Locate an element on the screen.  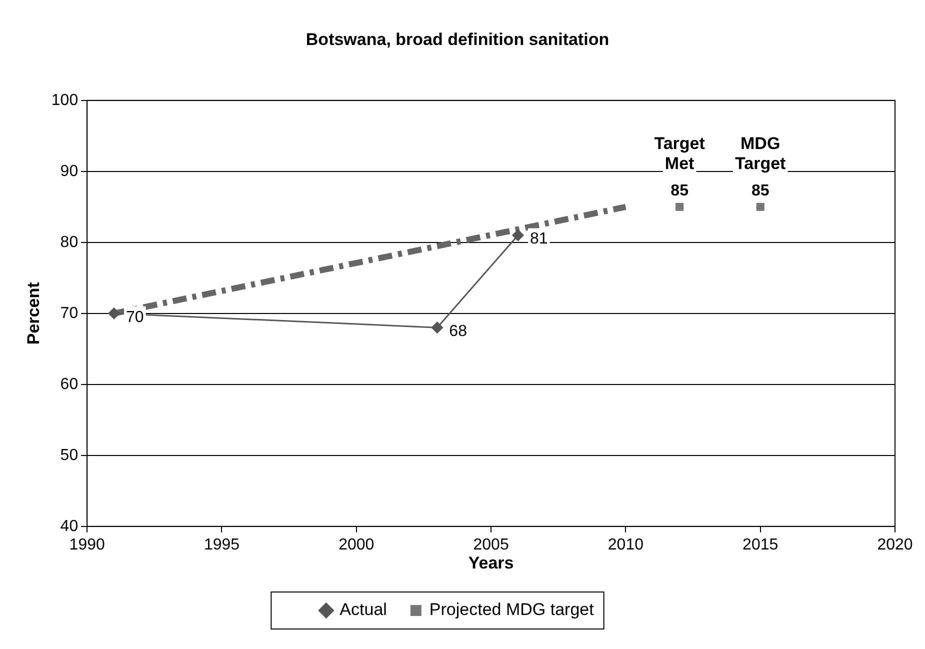
x-axis-title: Years is located at coordinates (491, 562).